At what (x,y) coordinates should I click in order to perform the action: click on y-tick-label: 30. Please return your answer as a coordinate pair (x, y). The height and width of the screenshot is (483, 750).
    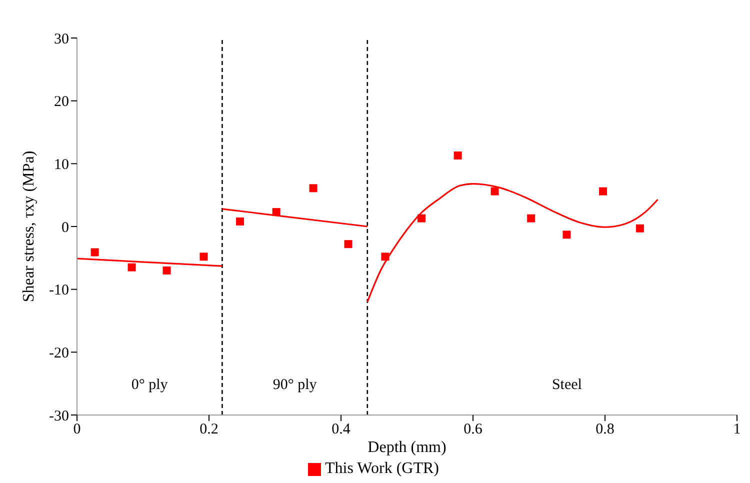
    Looking at the image, I should click on (61, 39).